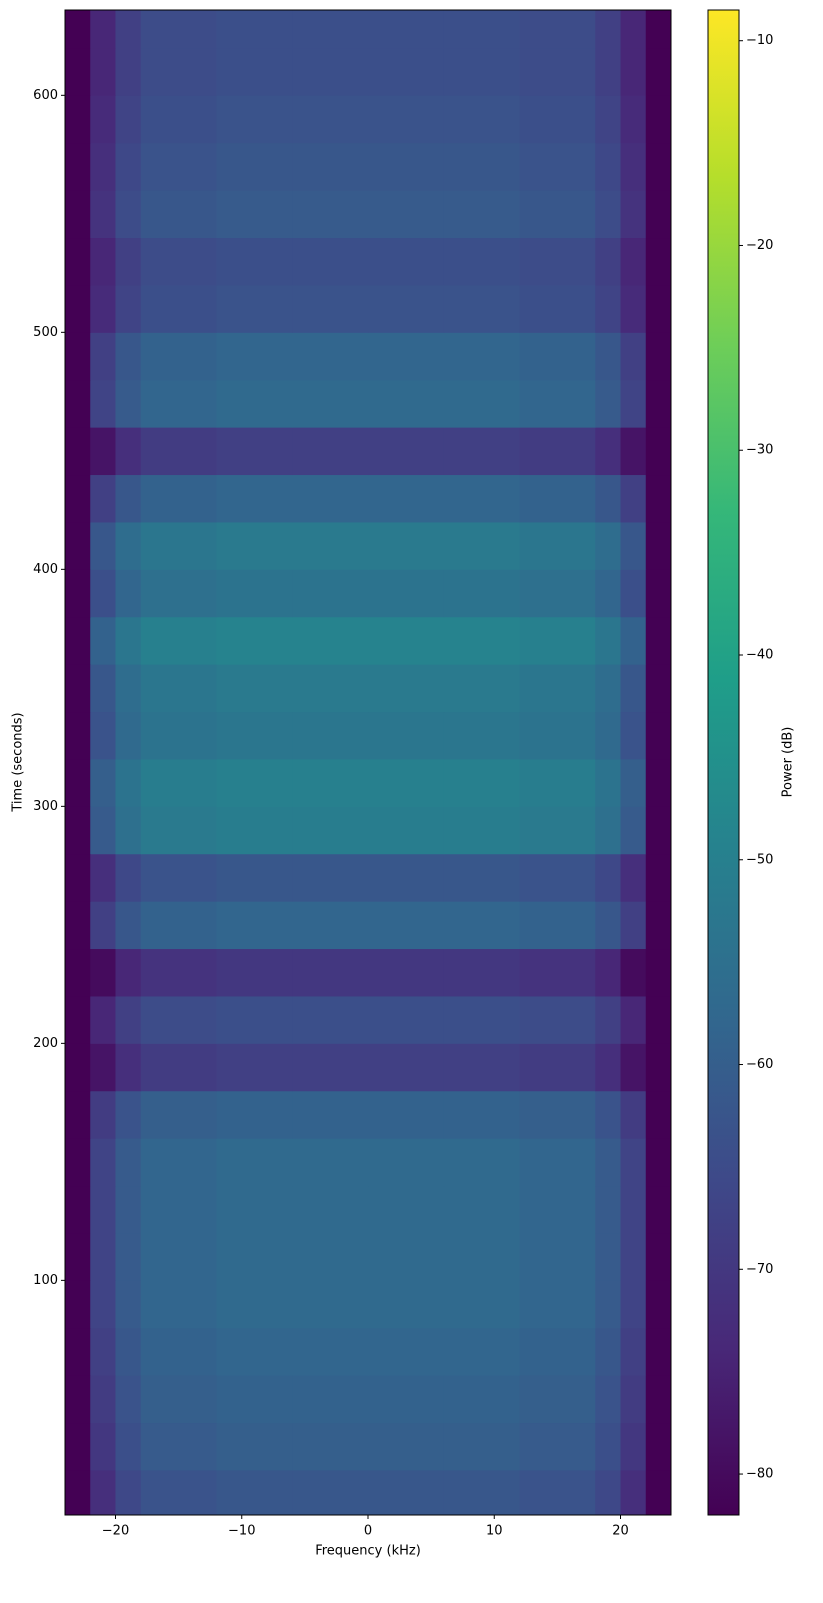  I want to click on colorbar-tick-label: −50, so click(759, 859).